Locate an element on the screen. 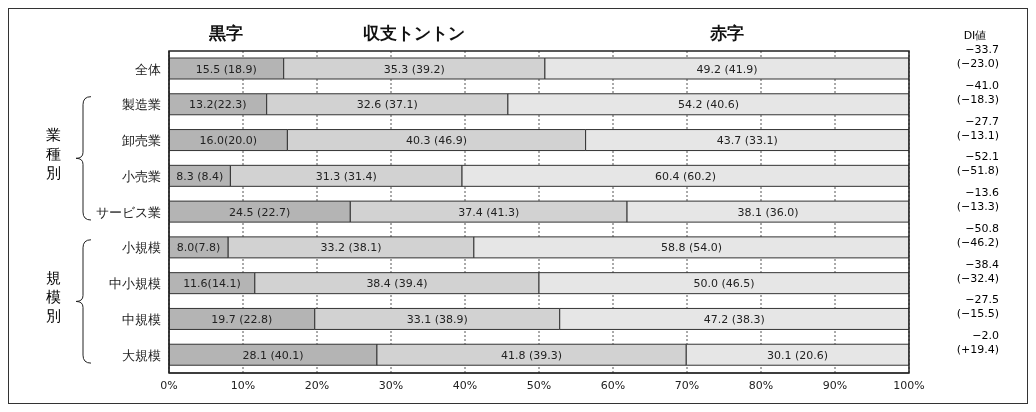  y-tick-label: 小規模 is located at coordinates (141, 248).